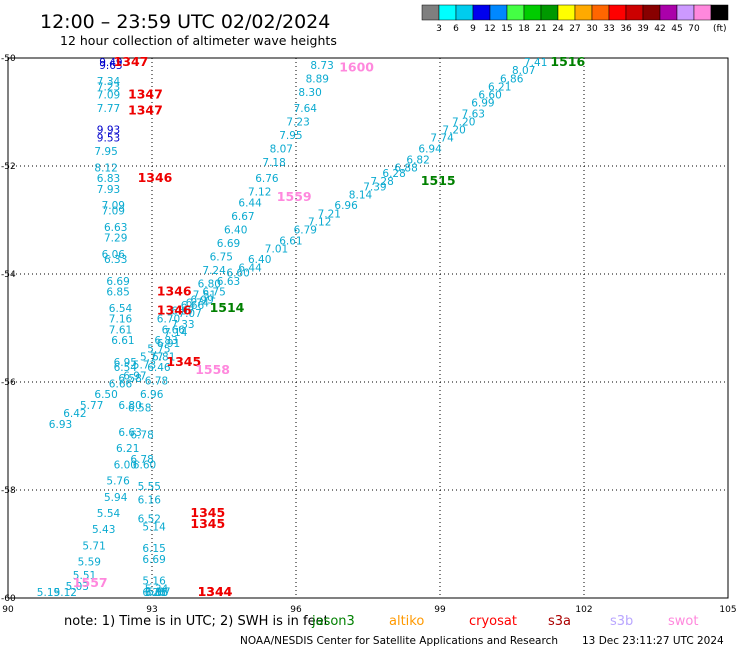 This screenshot has height=654, width=740. Describe the element at coordinates (158, 349) in the screenshot. I see `wave-height-label: 5.75` at that location.